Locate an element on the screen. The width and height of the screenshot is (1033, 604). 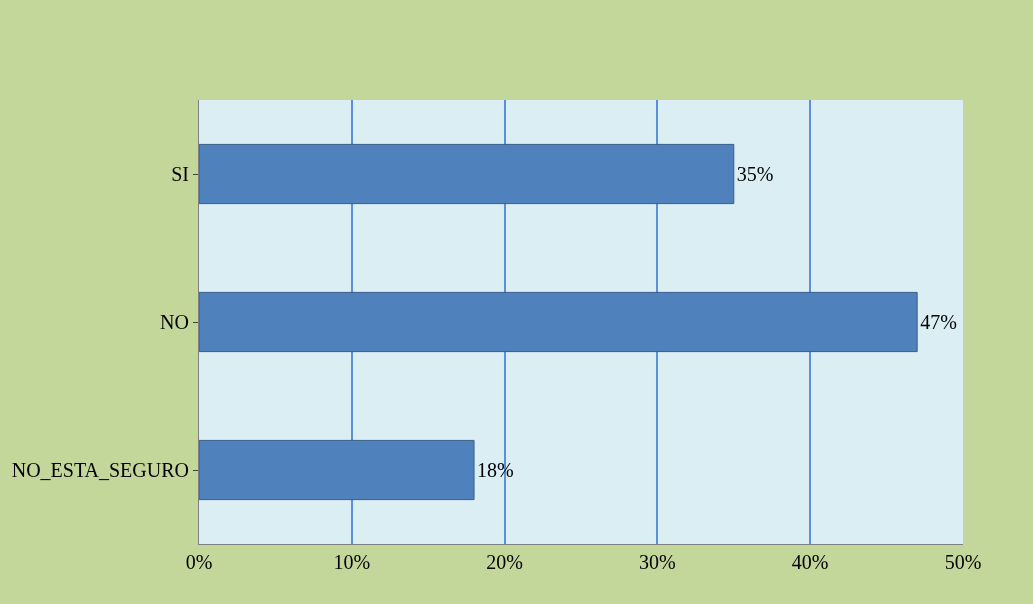
y-tick-label: NO_ESTA_SEGURO is located at coordinates (100, 470).